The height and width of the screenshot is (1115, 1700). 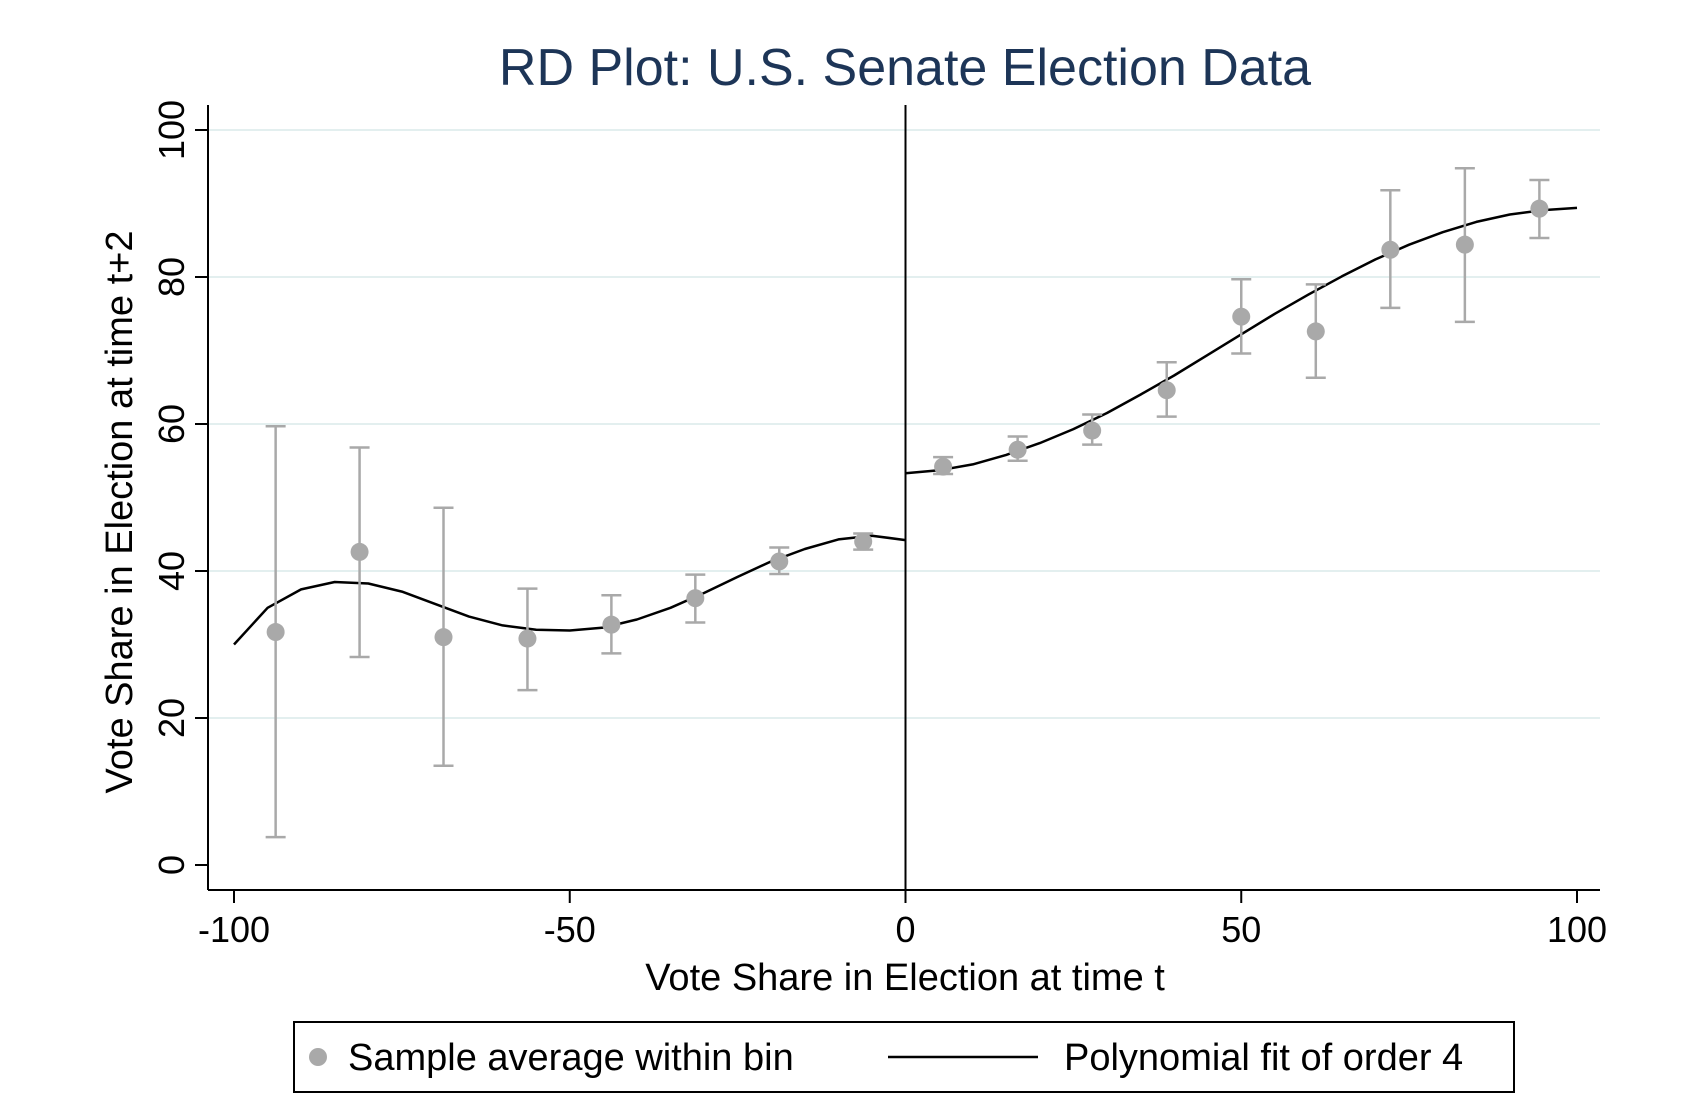 I want to click on x-tick-label--100: -100, so click(x=234, y=929).